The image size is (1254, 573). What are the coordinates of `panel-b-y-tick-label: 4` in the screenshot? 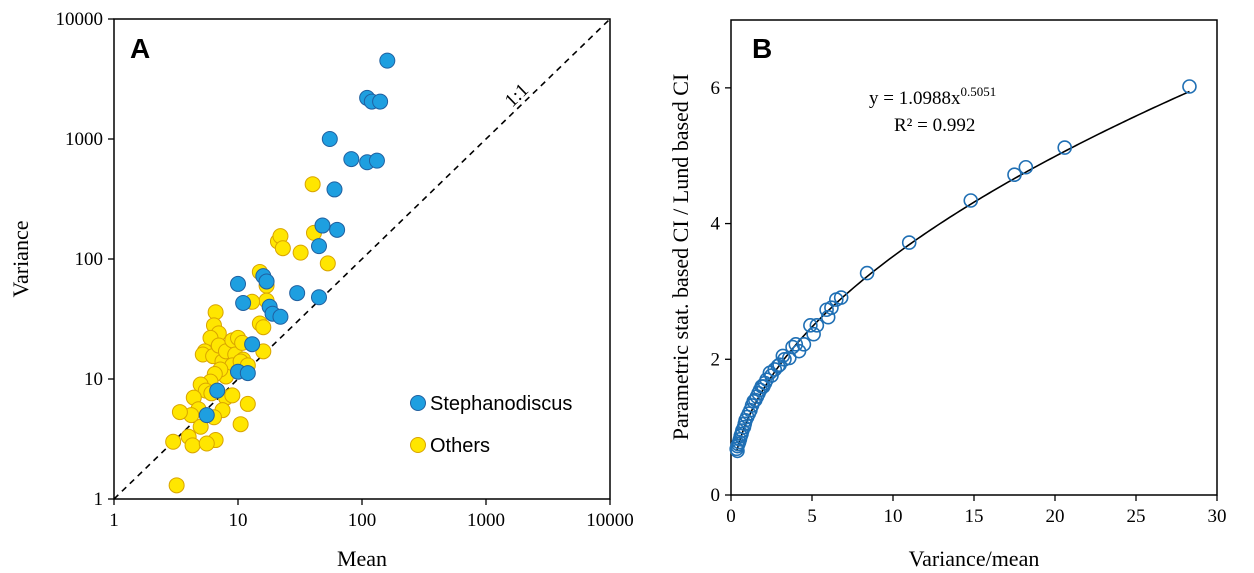 It's located at (716, 224).